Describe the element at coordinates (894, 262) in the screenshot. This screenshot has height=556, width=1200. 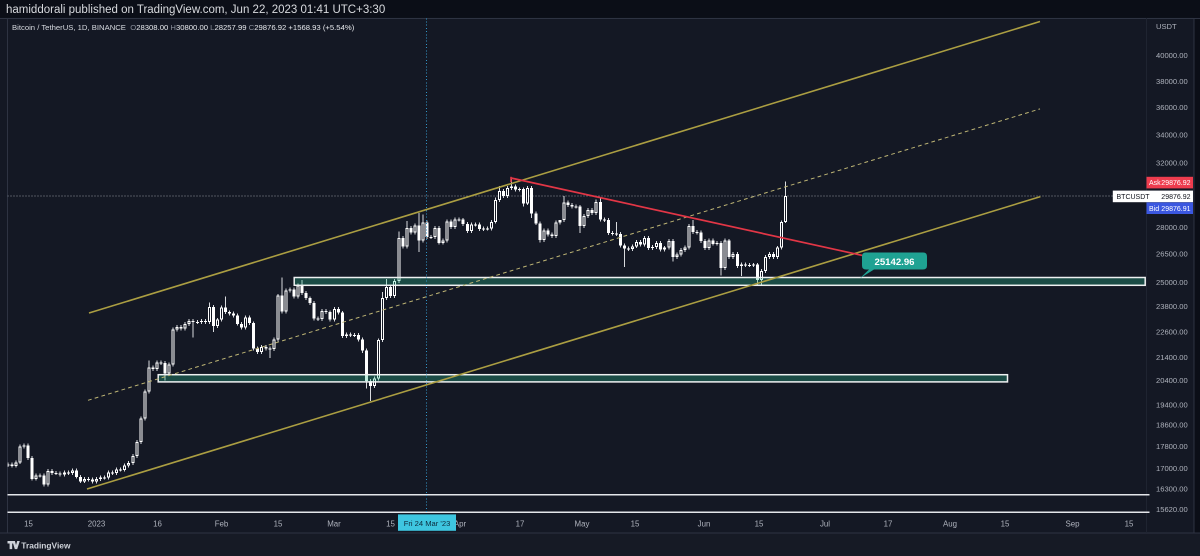
I see `svg-text: 25142.96` at that location.